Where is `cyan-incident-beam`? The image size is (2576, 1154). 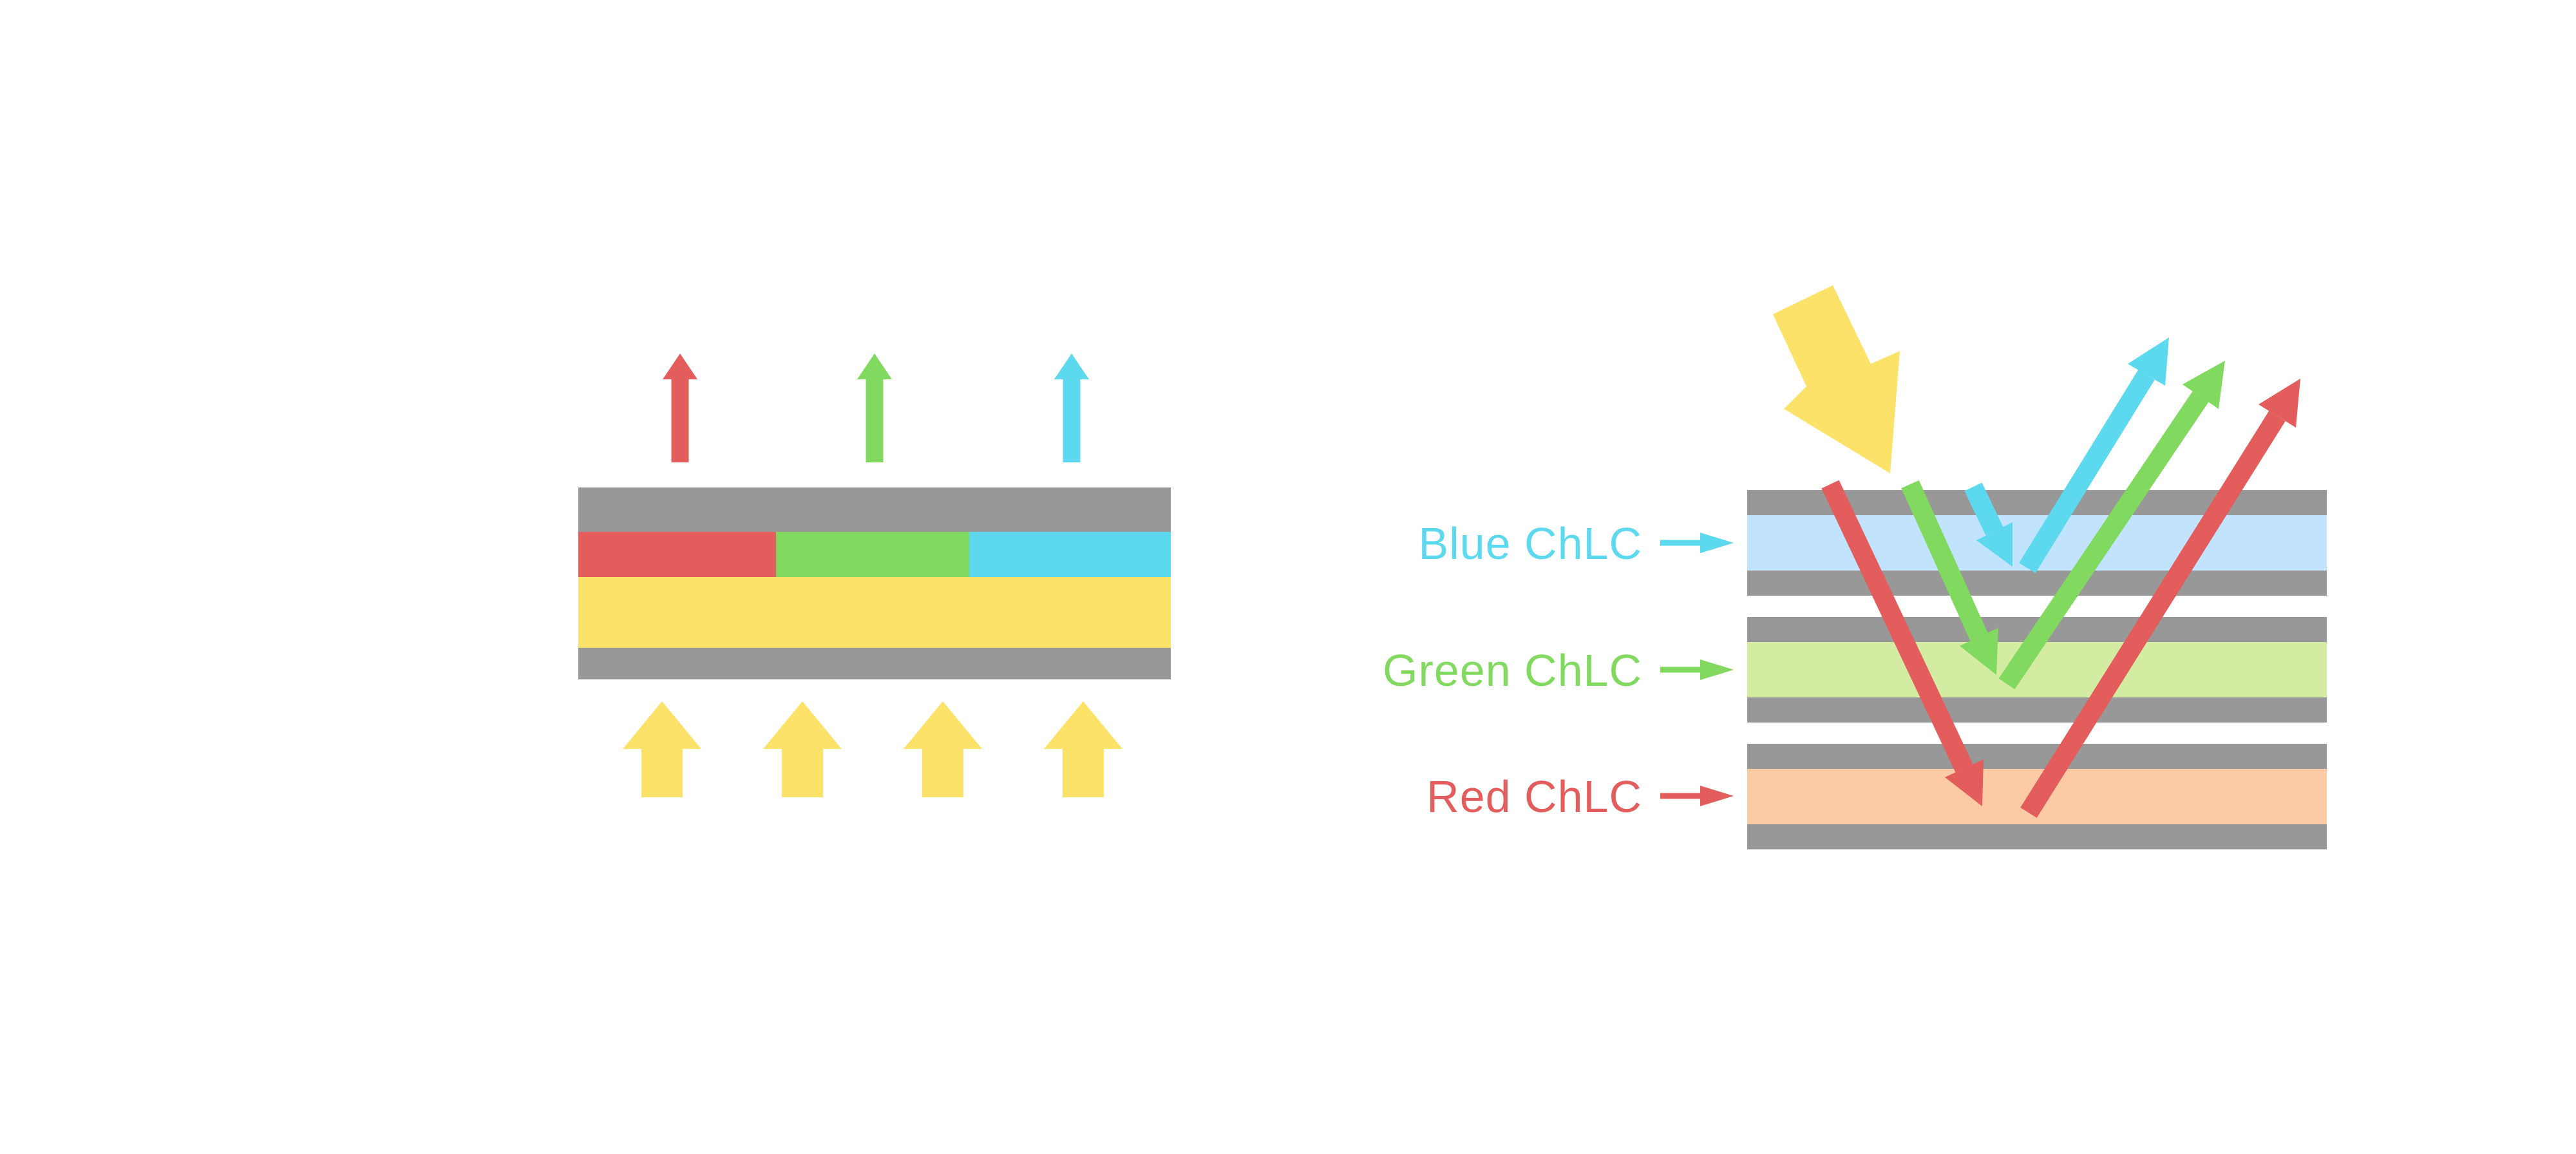 cyan-incident-beam is located at coordinates (1988, 524).